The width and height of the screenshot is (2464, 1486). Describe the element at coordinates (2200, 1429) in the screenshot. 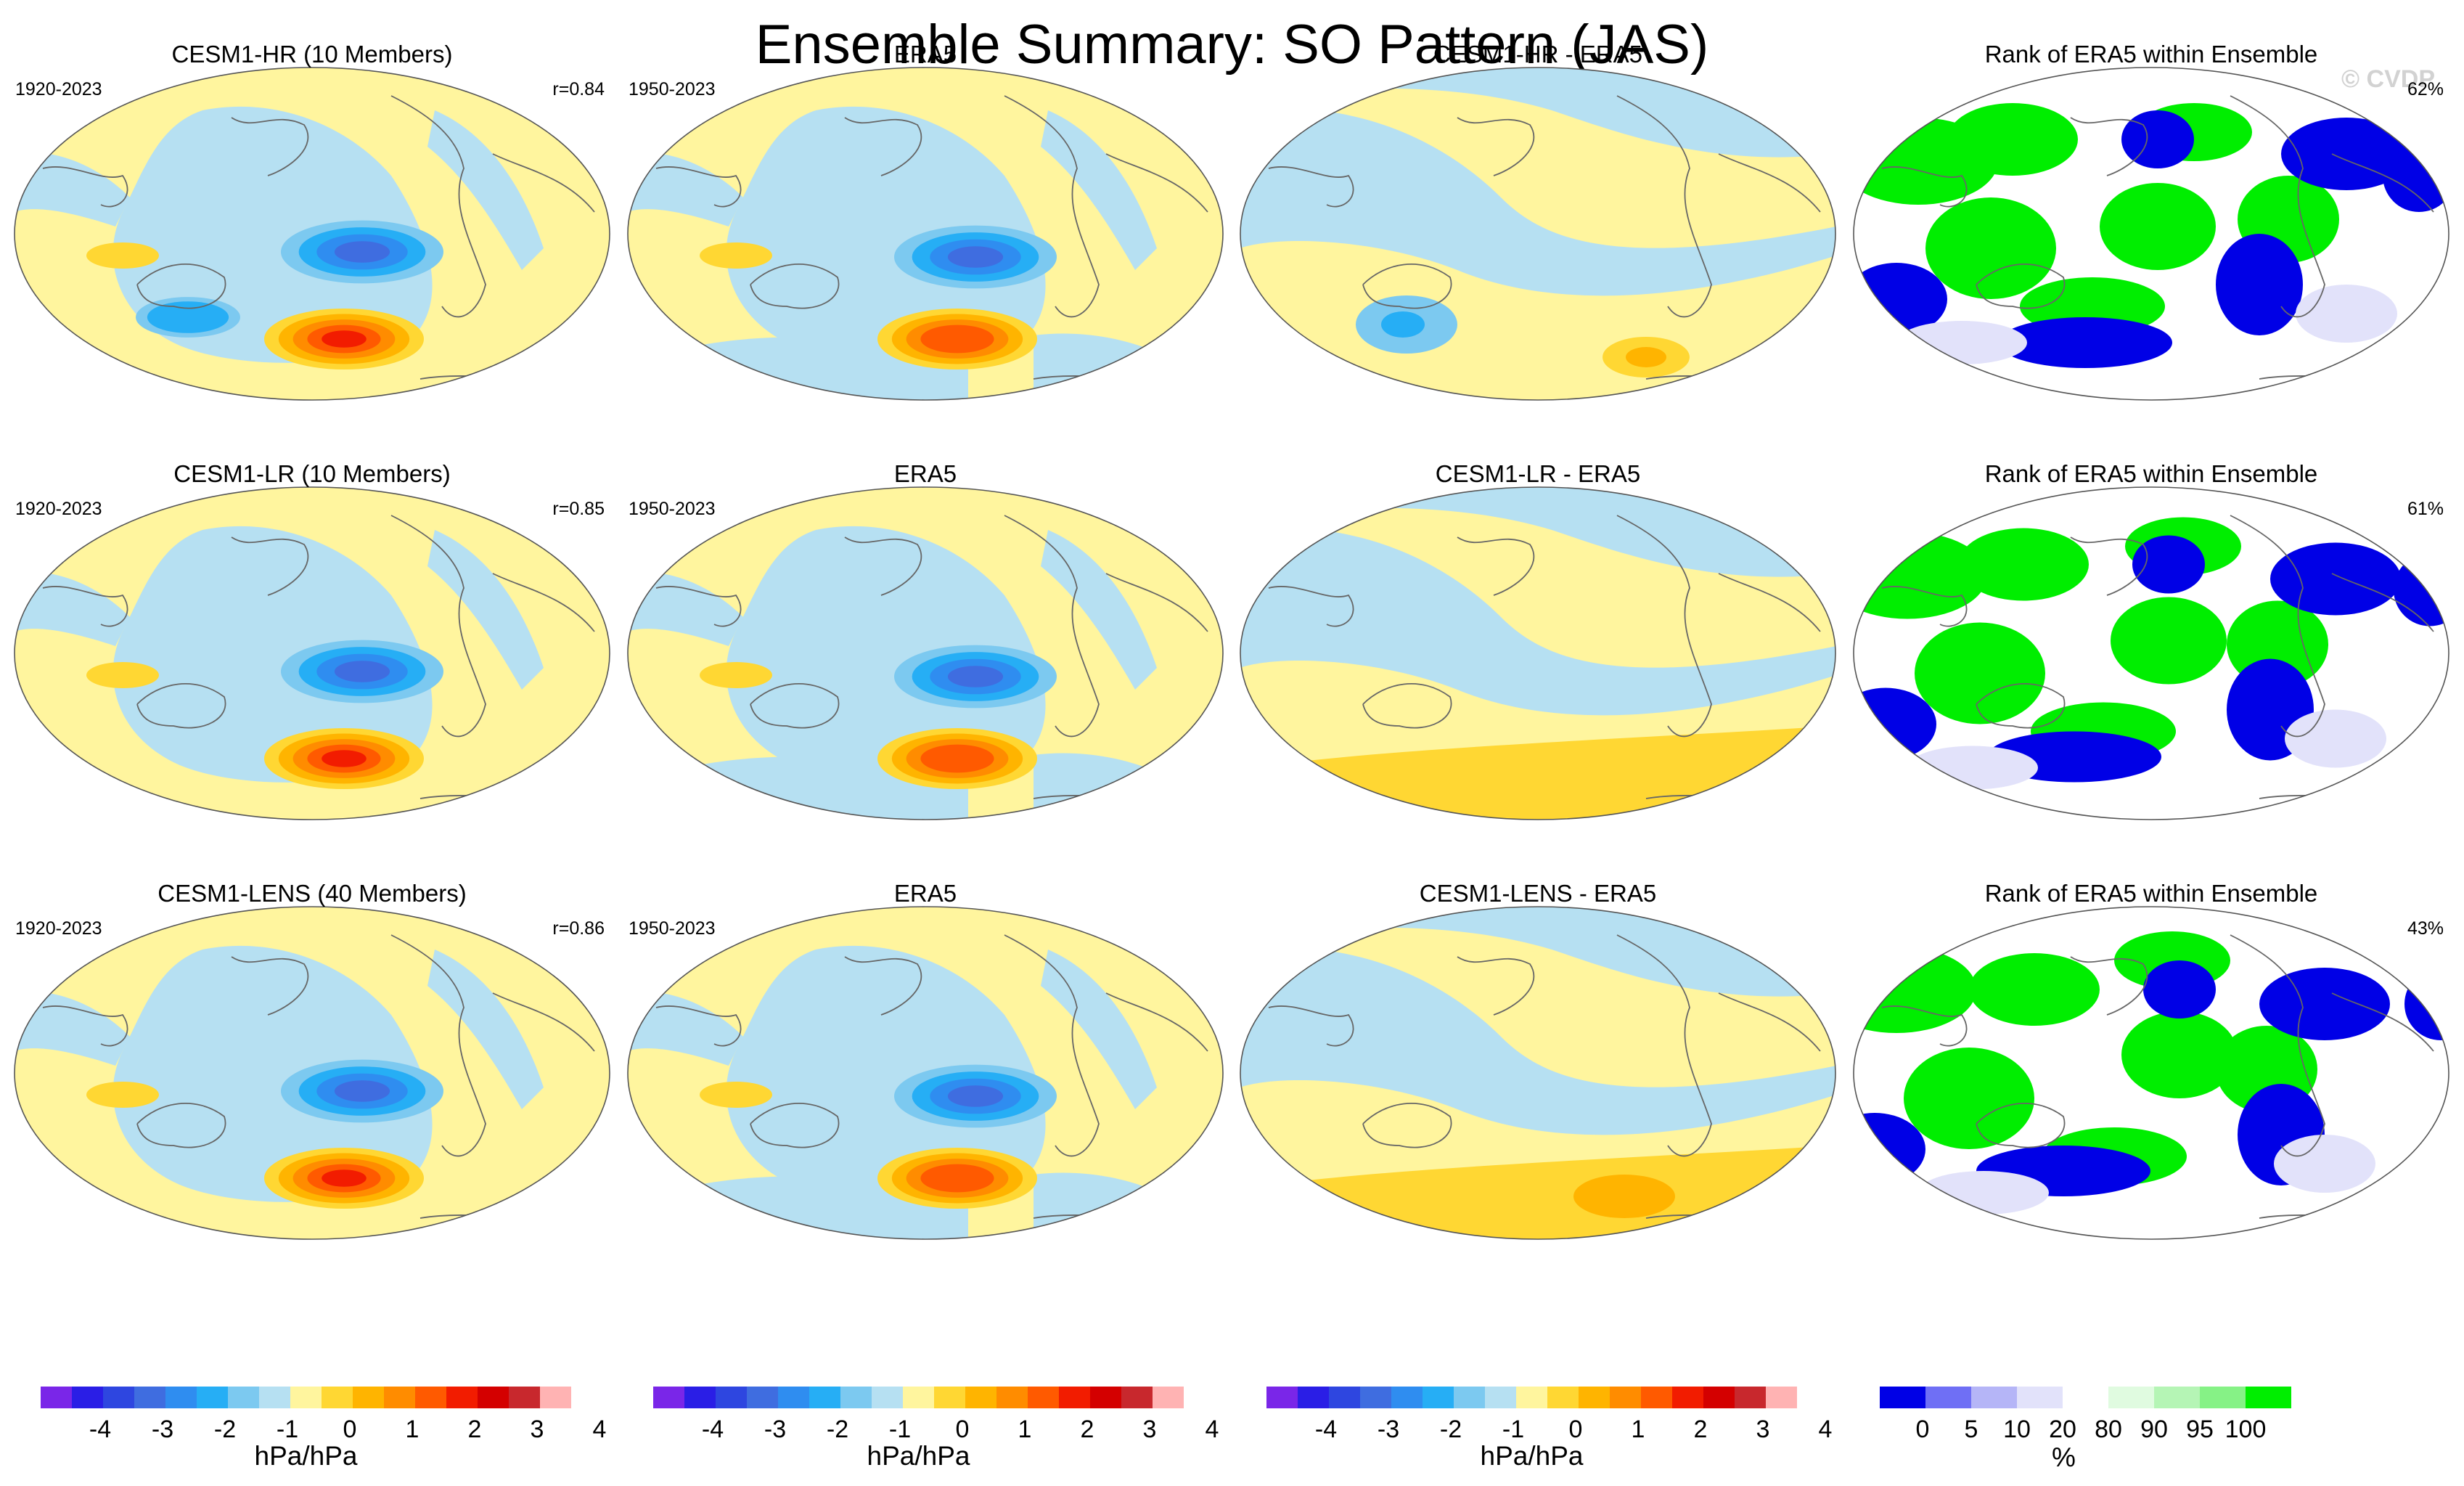

I see `colorbar-tick-label: 95` at that location.